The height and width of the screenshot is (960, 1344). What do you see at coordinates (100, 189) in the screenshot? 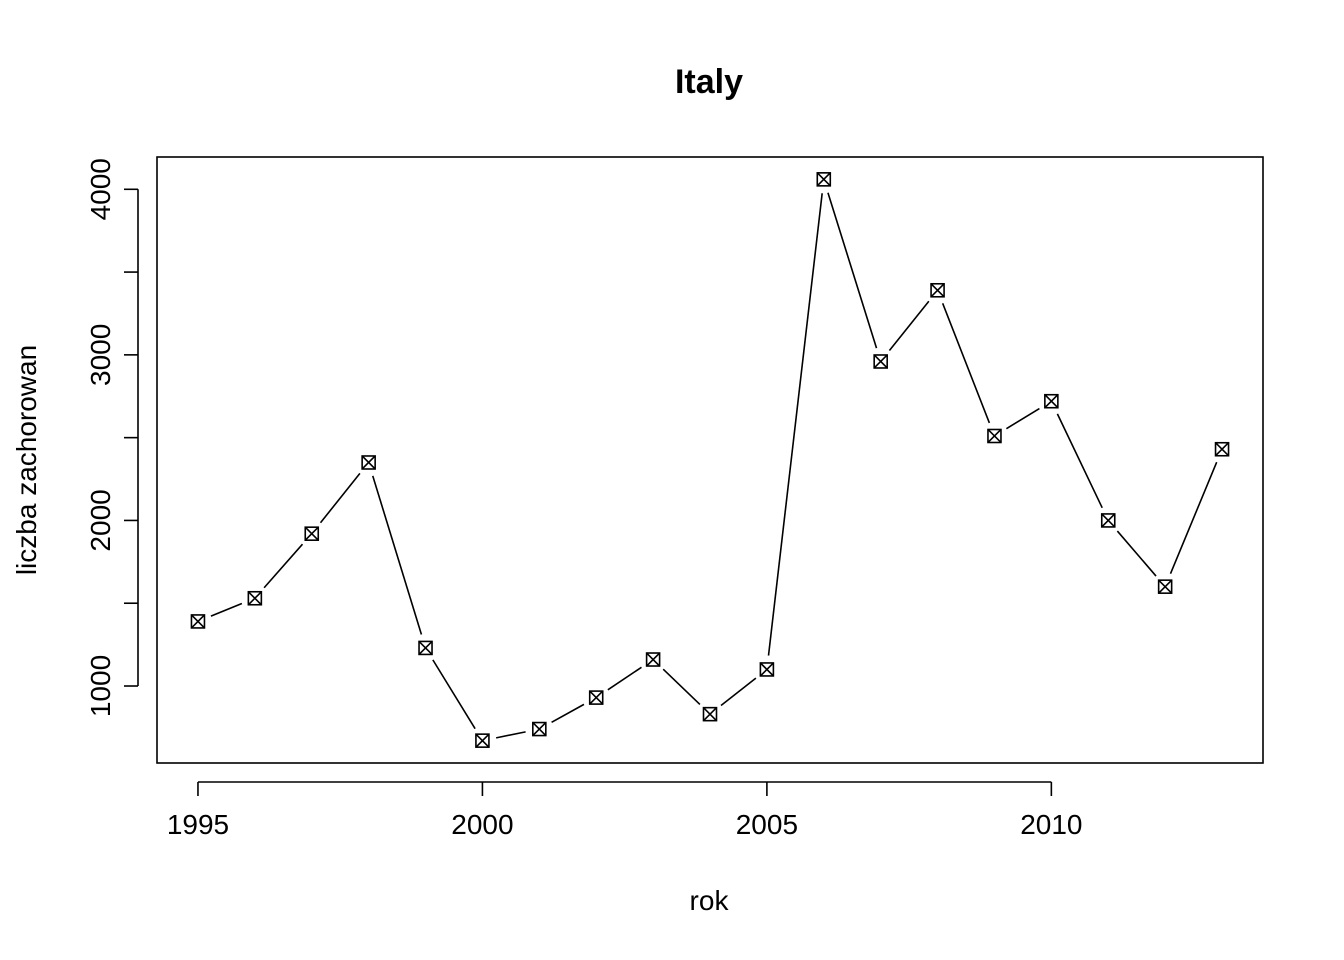
I see `y-tick-label: 4000` at bounding box center [100, 189].